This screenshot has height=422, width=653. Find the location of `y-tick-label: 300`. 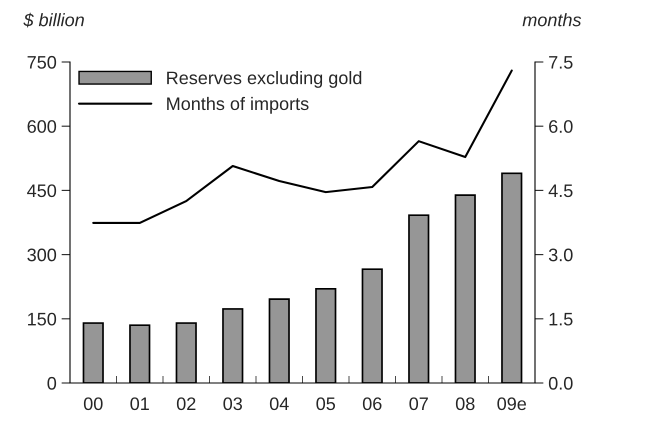

y-tick-label: 300 is located at coordinates (41, 255).